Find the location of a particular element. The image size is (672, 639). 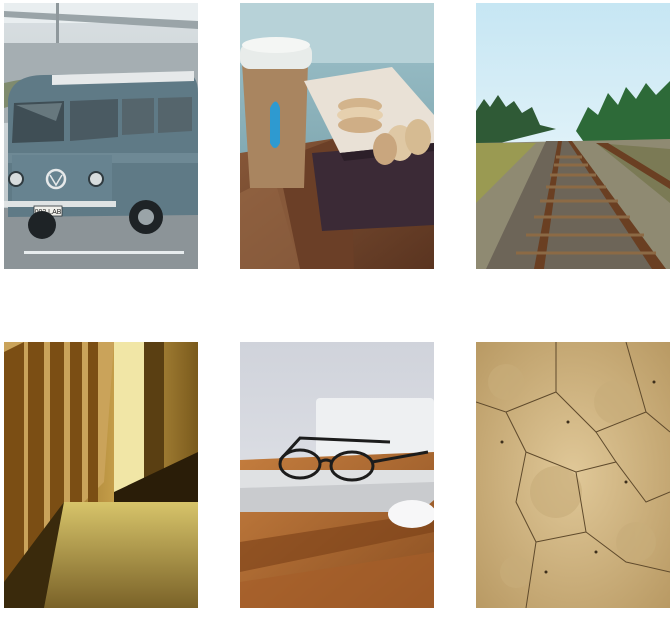

van-photo-link: 002 LAB is located at coordinates (101, 136).